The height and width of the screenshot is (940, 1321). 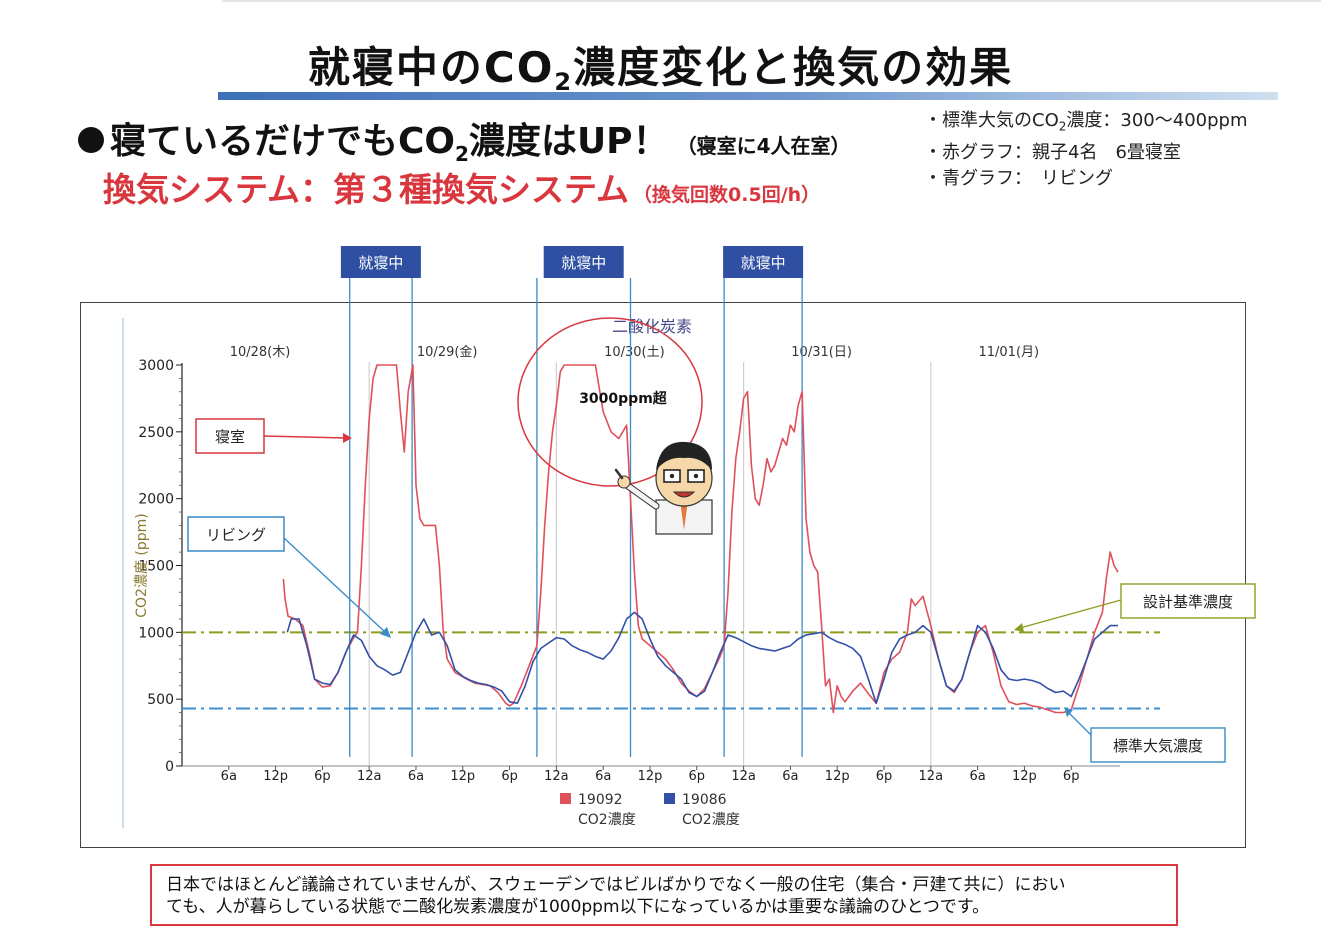 I want to click on living-callout-label: リビング, so click(x=236, y=535).